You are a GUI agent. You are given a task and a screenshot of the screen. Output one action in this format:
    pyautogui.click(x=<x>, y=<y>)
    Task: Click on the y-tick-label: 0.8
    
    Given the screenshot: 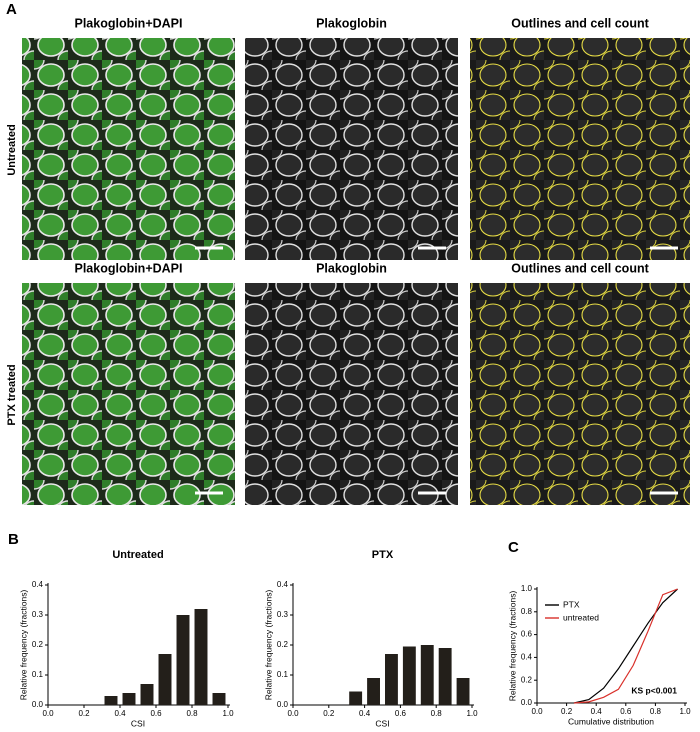 What is the action you would take?
    pyautogui.click(x=527, y=611)
    